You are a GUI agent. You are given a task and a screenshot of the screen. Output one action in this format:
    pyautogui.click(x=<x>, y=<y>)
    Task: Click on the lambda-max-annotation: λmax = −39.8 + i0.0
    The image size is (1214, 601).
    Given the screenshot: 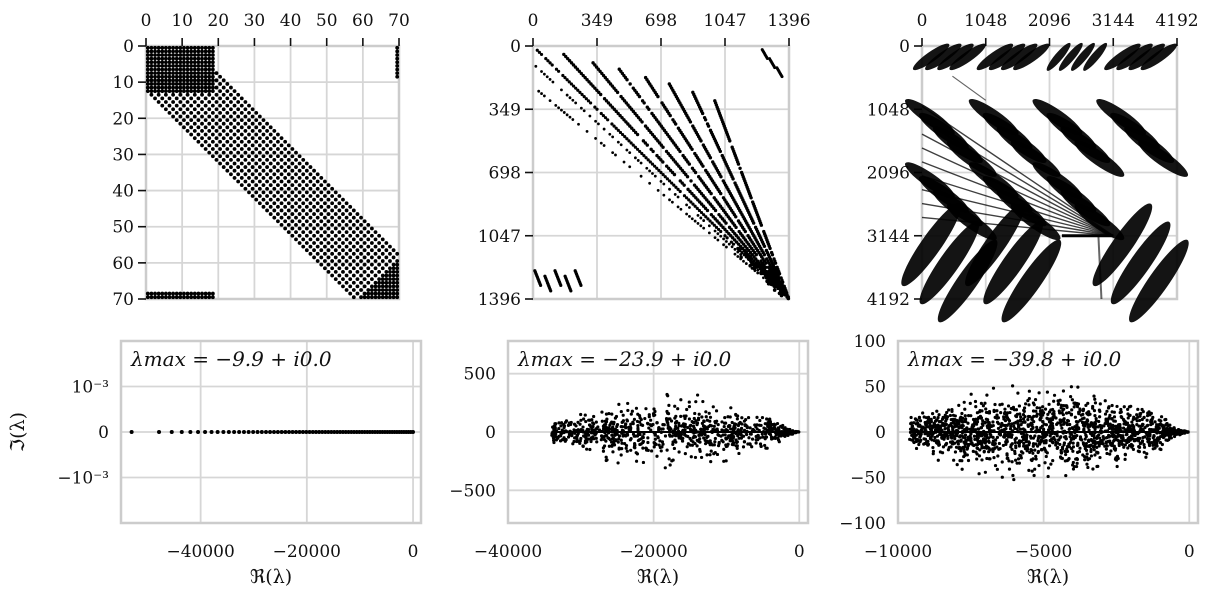 What is the action you would take?
    pyautogui.click(x=1014, y=359)
    